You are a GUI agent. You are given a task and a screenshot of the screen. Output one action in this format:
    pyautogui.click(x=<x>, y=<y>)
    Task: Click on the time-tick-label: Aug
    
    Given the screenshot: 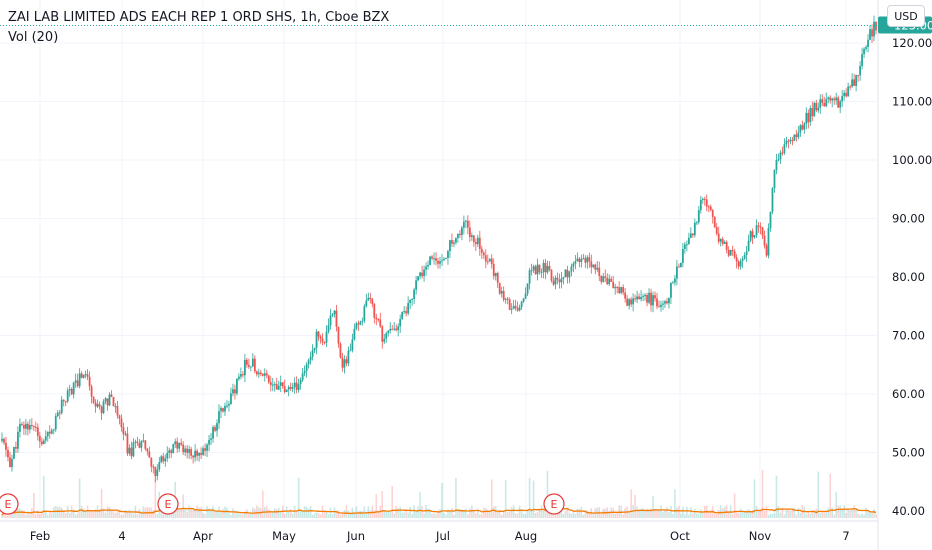 What is the action you would take?
    pyautogui.click(x=526, y=536)
    